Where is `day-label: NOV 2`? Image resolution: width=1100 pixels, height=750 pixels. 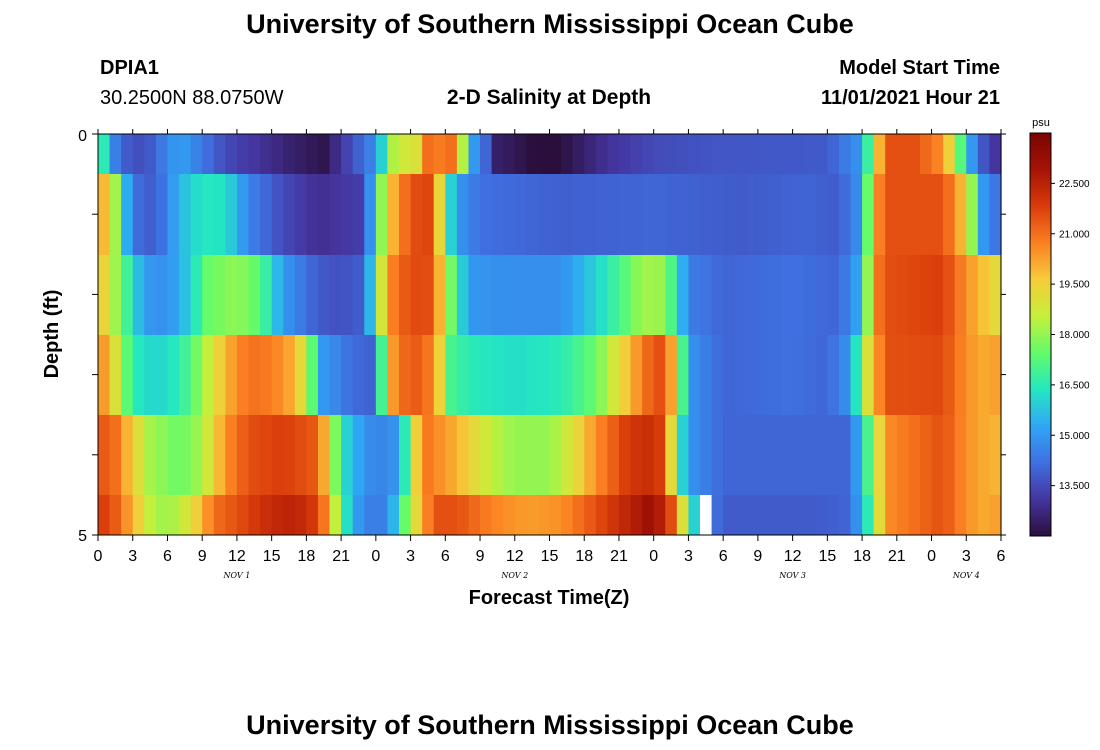
day-label: NOV 2 is located at coordinates (514, 575).